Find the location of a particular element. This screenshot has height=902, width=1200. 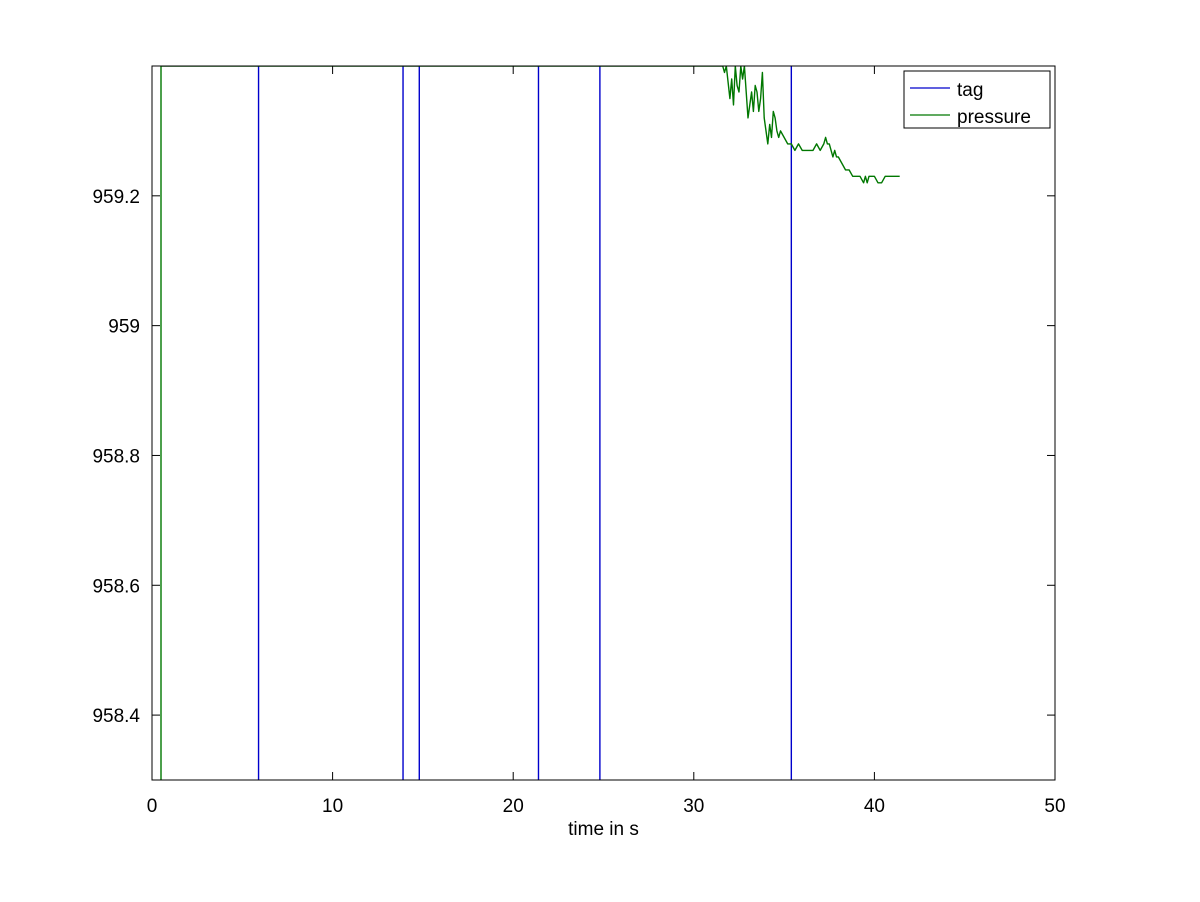

x-tick-label: 20 is located at coordinates (513, 806).